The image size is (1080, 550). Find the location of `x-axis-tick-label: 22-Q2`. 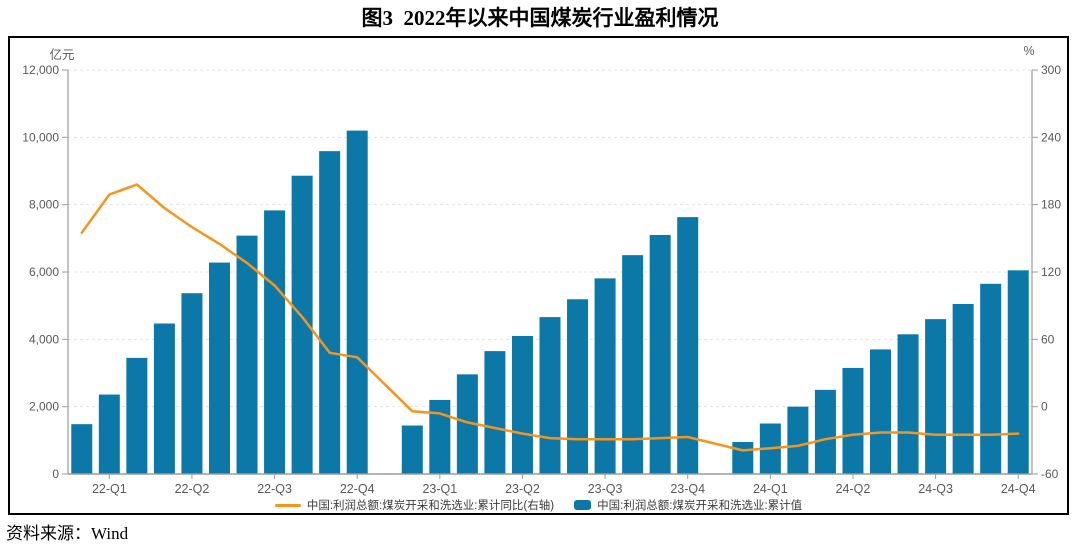

x-axis-tick-label: 22-Q2 is located at coordinates (192, 489).